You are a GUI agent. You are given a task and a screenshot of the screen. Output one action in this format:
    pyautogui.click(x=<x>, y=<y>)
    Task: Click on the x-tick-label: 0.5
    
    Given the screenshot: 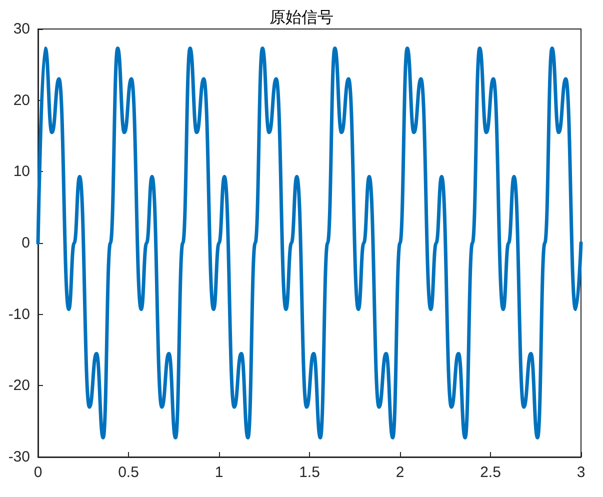 What is the action you would take?
    pyautogui.click(x=128, y=472)
    